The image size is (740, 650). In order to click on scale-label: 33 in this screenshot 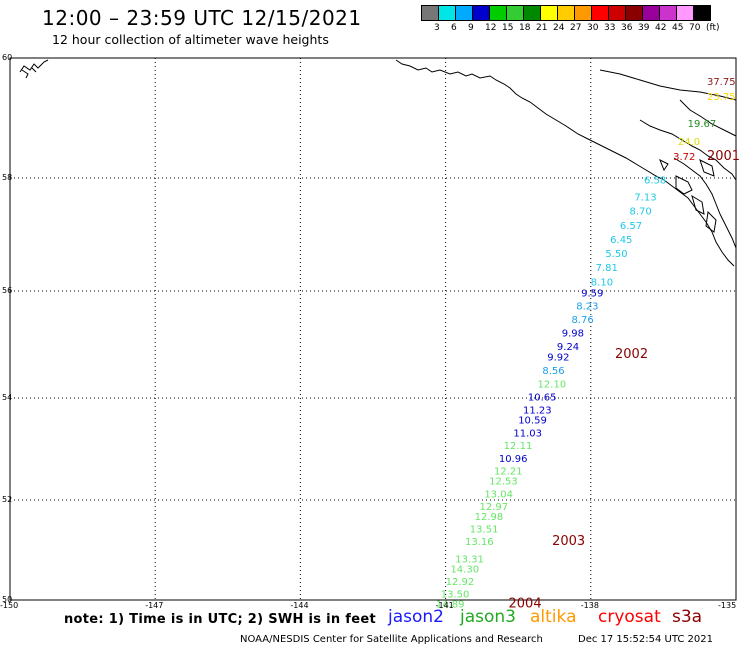, I will do `click(610, 28)`.